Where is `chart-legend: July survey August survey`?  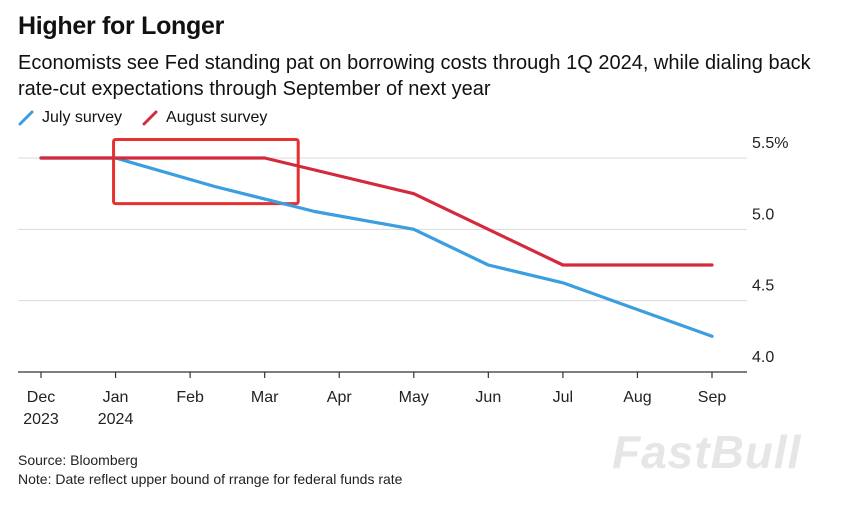
chart-legend: July survey August survey is located at coordinates (152, 118).